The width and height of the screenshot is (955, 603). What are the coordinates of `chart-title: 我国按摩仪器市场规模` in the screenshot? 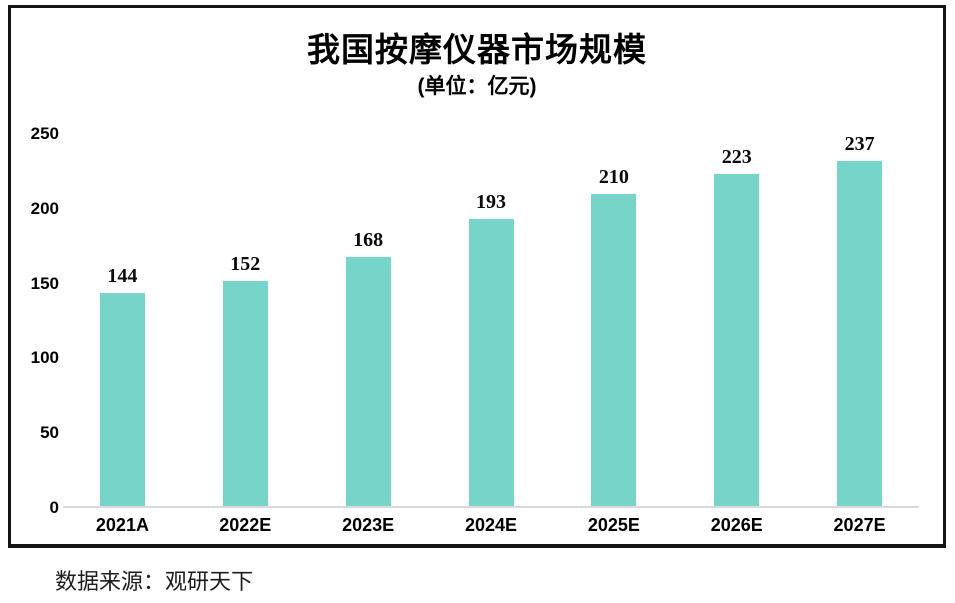 It's located at (477, 49).